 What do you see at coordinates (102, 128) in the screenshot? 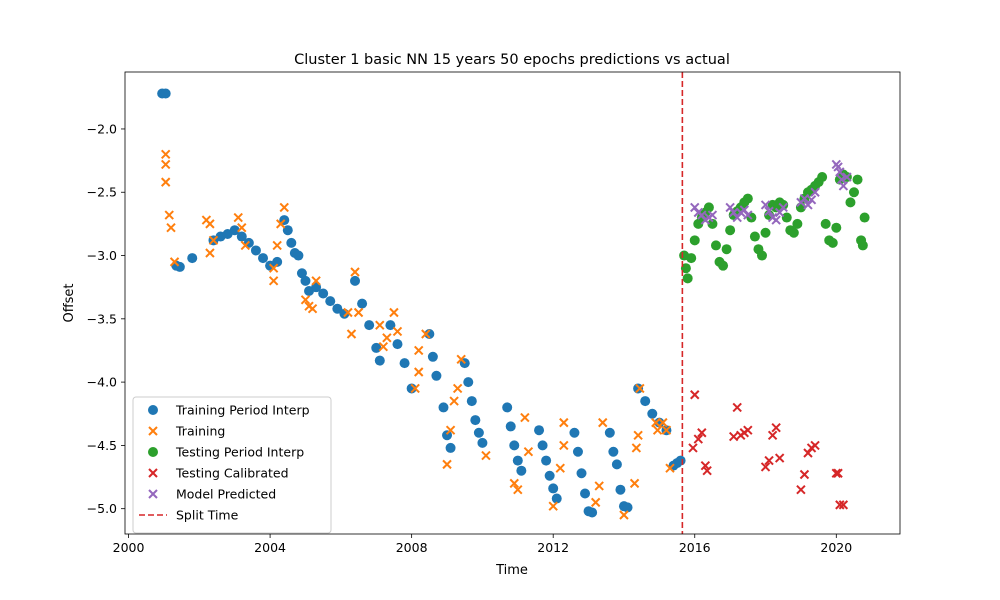
I see `y-tick-label: −2.0` at bounding box center [102, 128].